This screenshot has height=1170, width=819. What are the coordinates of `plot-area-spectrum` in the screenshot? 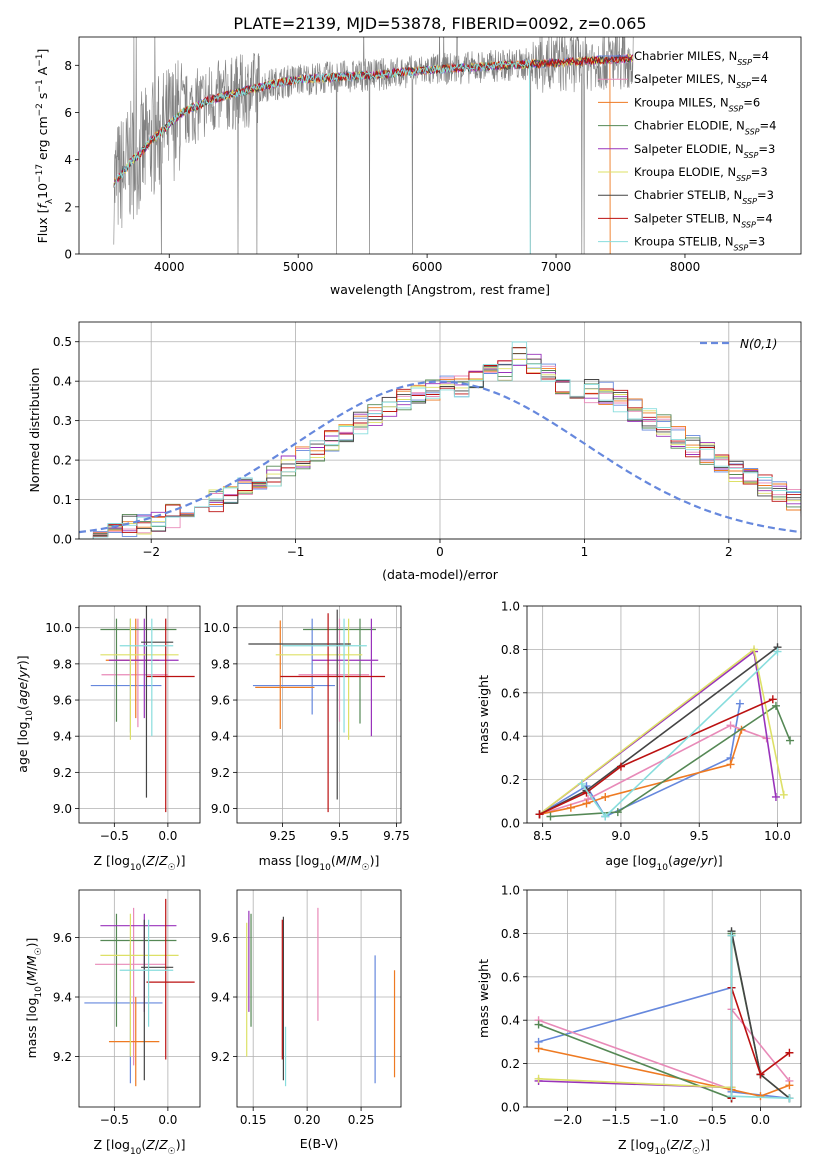 It's located at (373, 145).